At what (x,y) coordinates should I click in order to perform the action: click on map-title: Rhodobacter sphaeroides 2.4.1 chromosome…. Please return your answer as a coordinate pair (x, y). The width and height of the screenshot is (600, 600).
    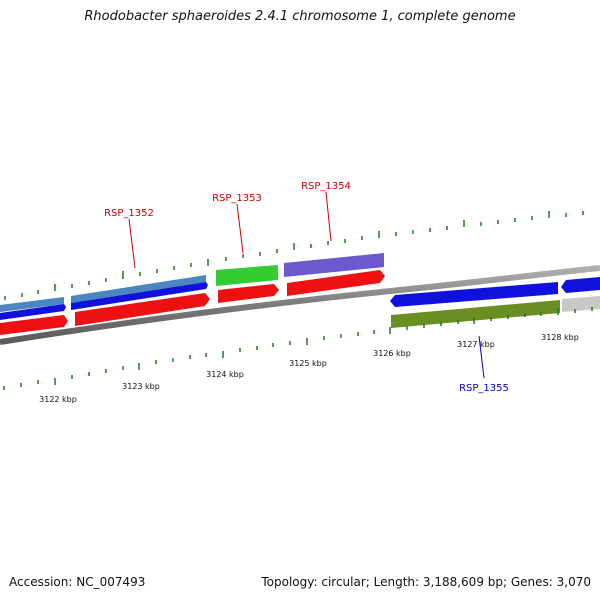
    Looking at the image, I should click on (300, 16).